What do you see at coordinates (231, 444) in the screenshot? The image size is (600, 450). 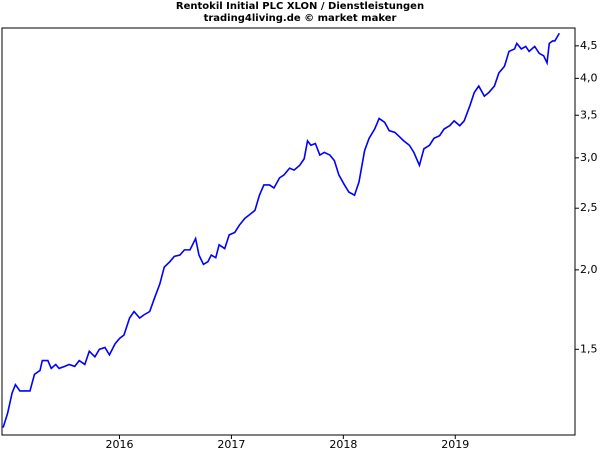 I see `x-tick-label: 2017` at bounding box center [231, 444].